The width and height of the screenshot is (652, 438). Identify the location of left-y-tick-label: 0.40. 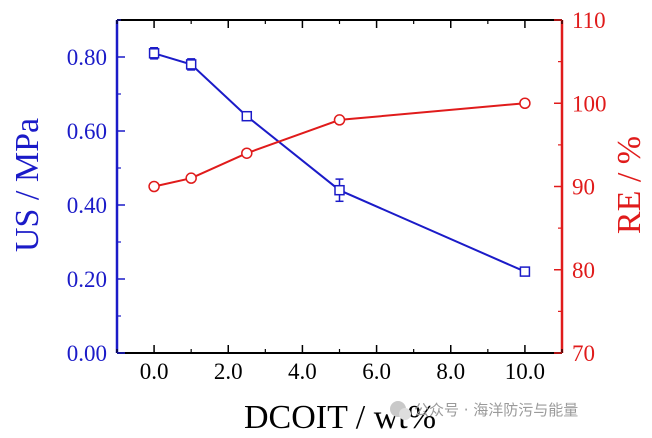
(87, 205).